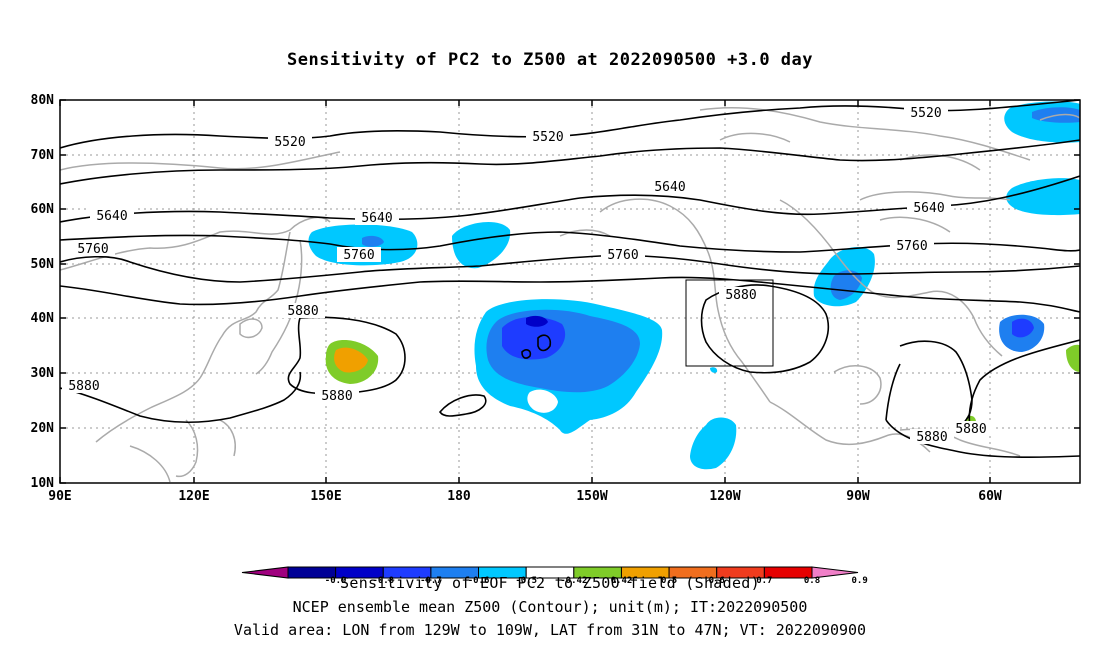 Image resolution: width=1100 pixels, height=650 pixels. Describe the element at coordinates (43, 318) in the screenshot. I see `lat-label: 40N` at that location.